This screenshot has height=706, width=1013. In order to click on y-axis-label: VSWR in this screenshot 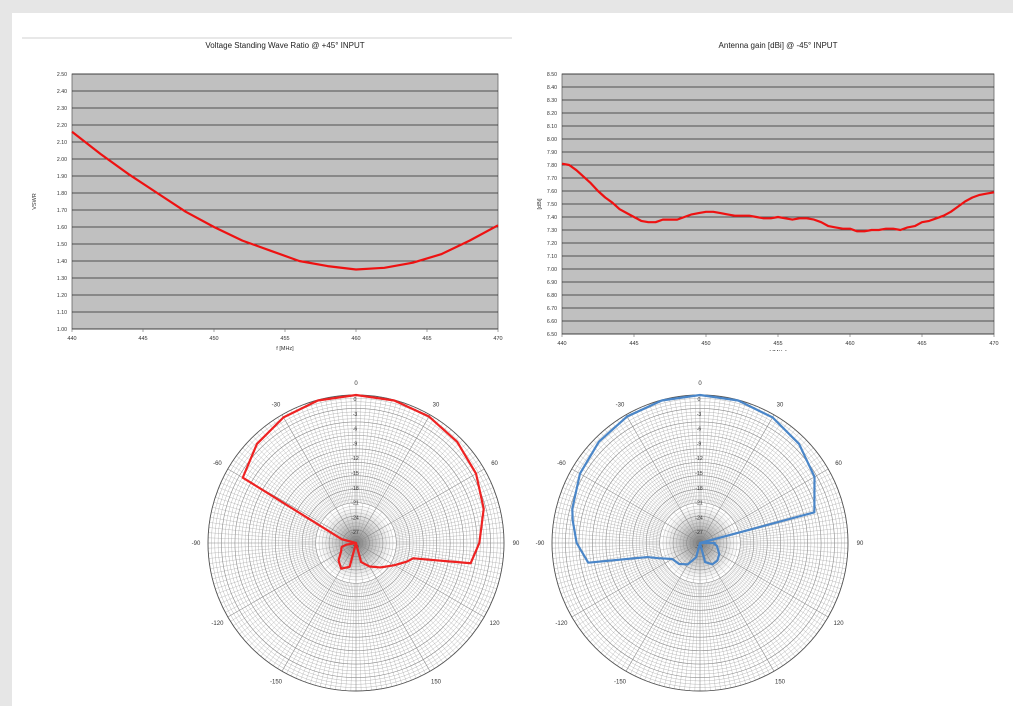, I will do `click(35, 201)`.